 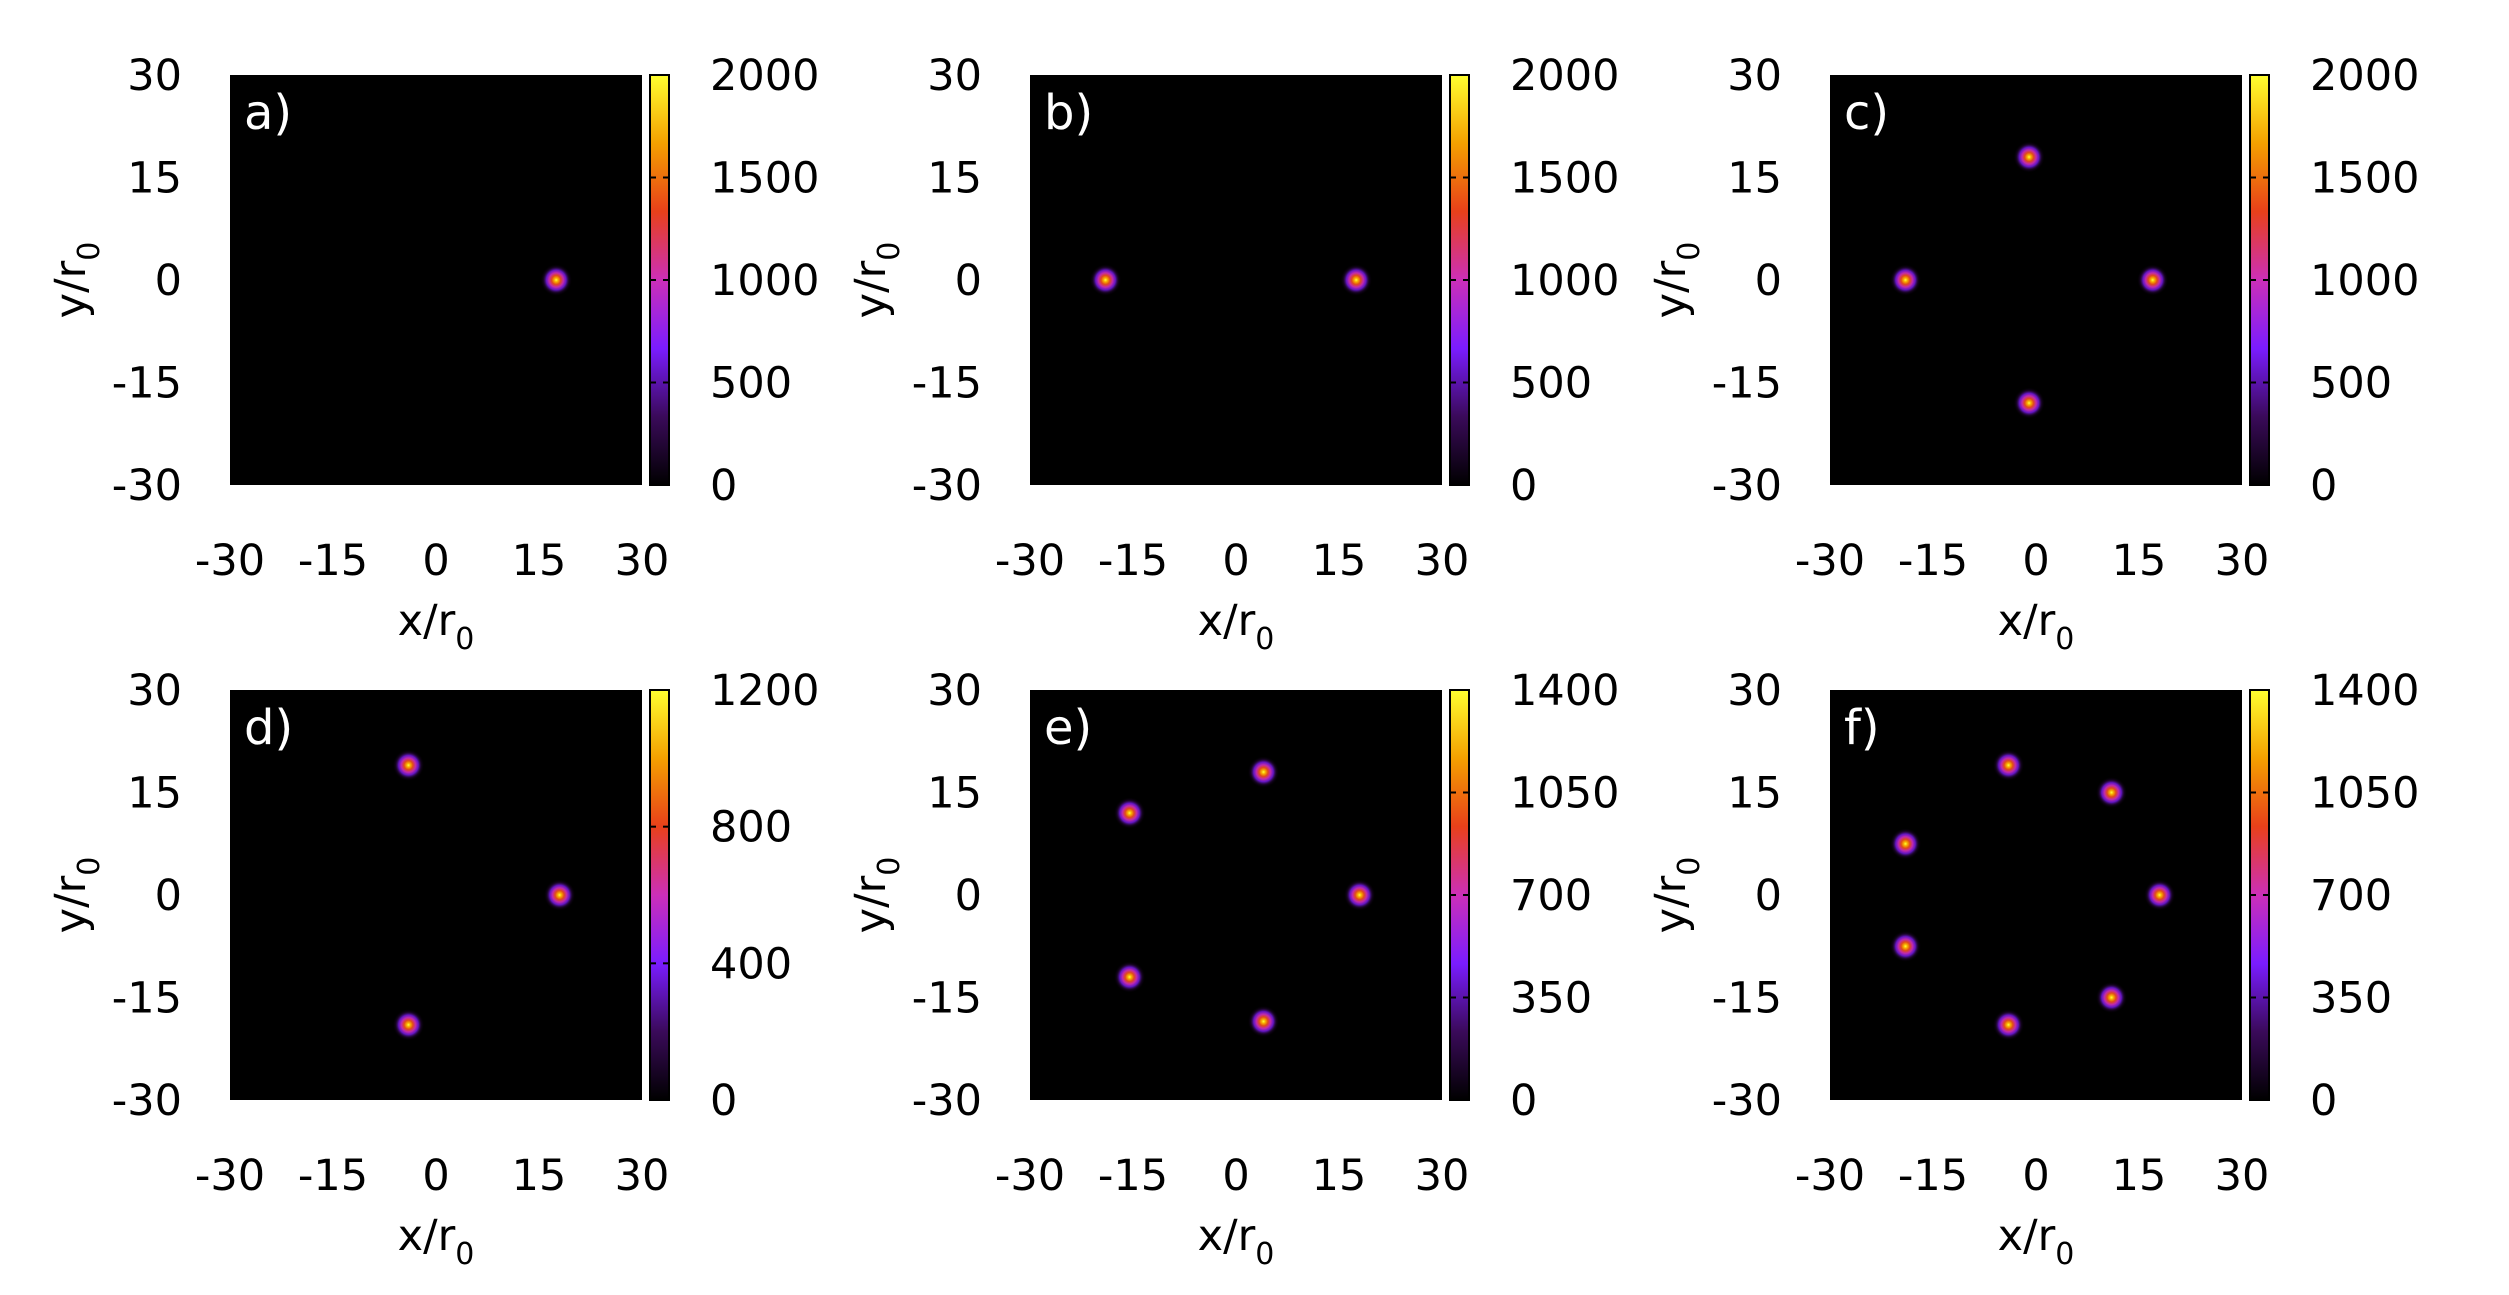 I want to click on panel-label: f), so click(x=1862, y=728).